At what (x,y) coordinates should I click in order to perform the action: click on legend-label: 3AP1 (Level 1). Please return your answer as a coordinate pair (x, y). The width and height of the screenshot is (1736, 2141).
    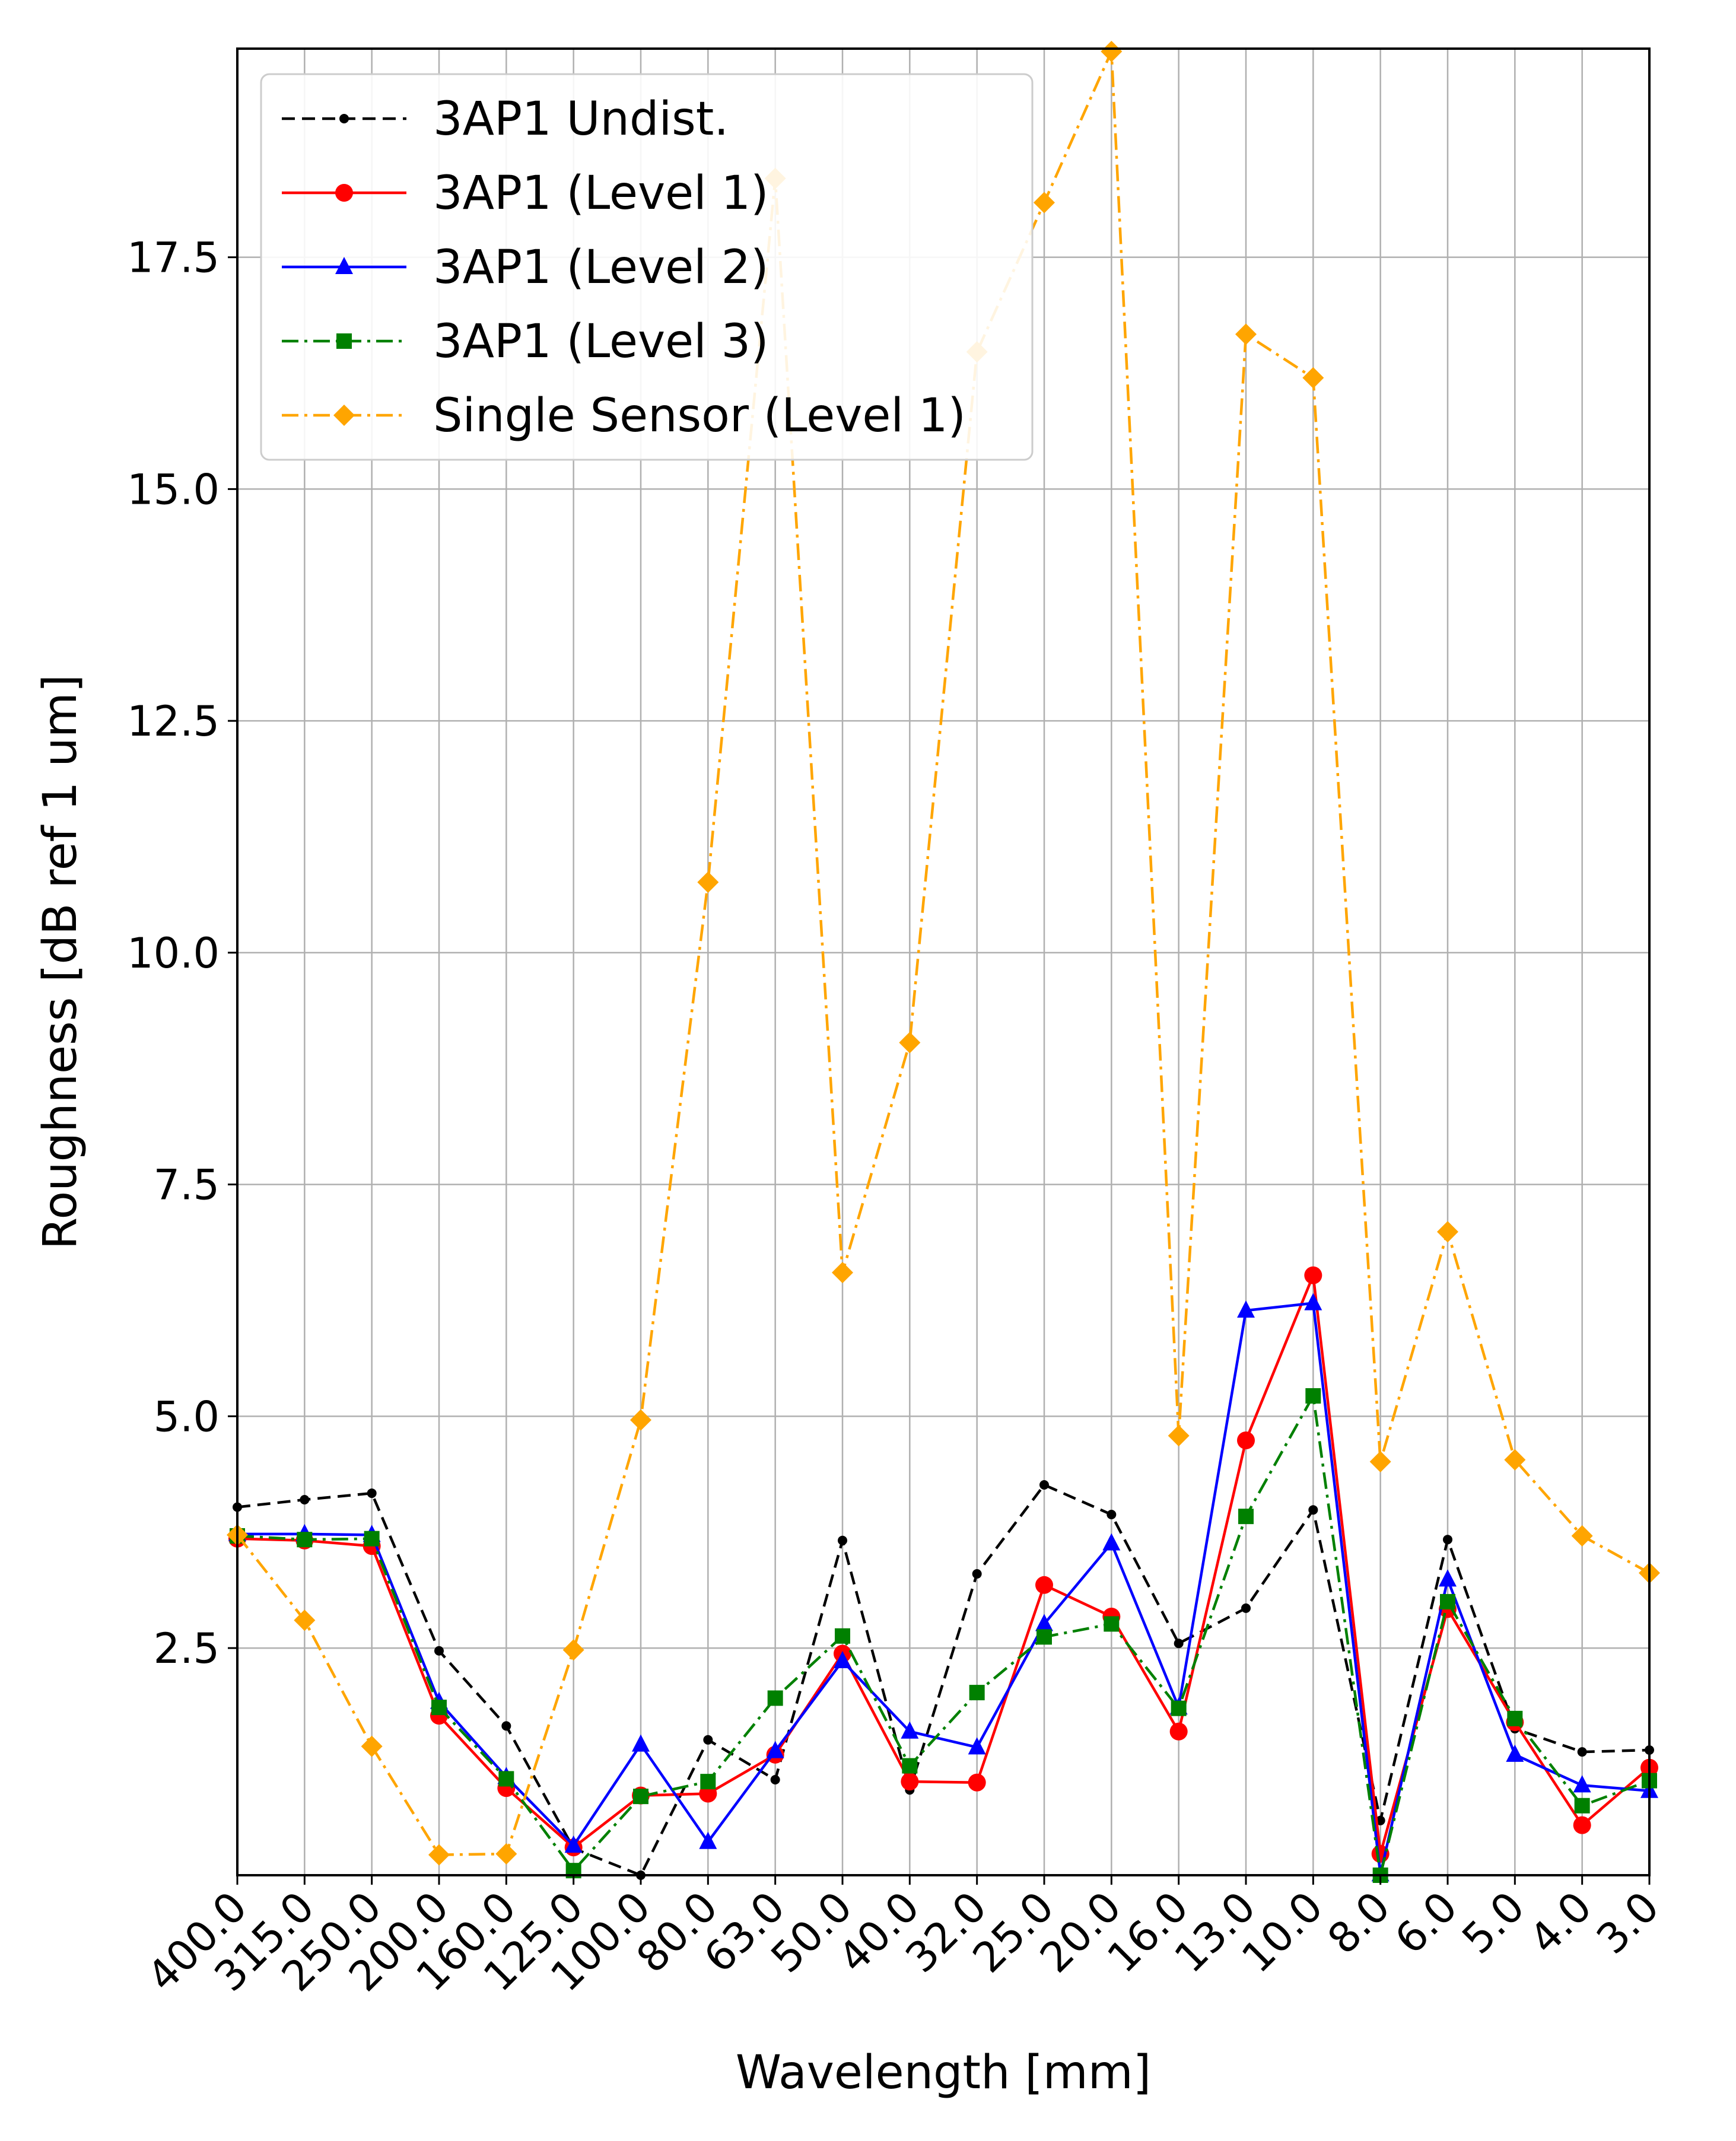
    Looking at the image, I should click on (601, 193).